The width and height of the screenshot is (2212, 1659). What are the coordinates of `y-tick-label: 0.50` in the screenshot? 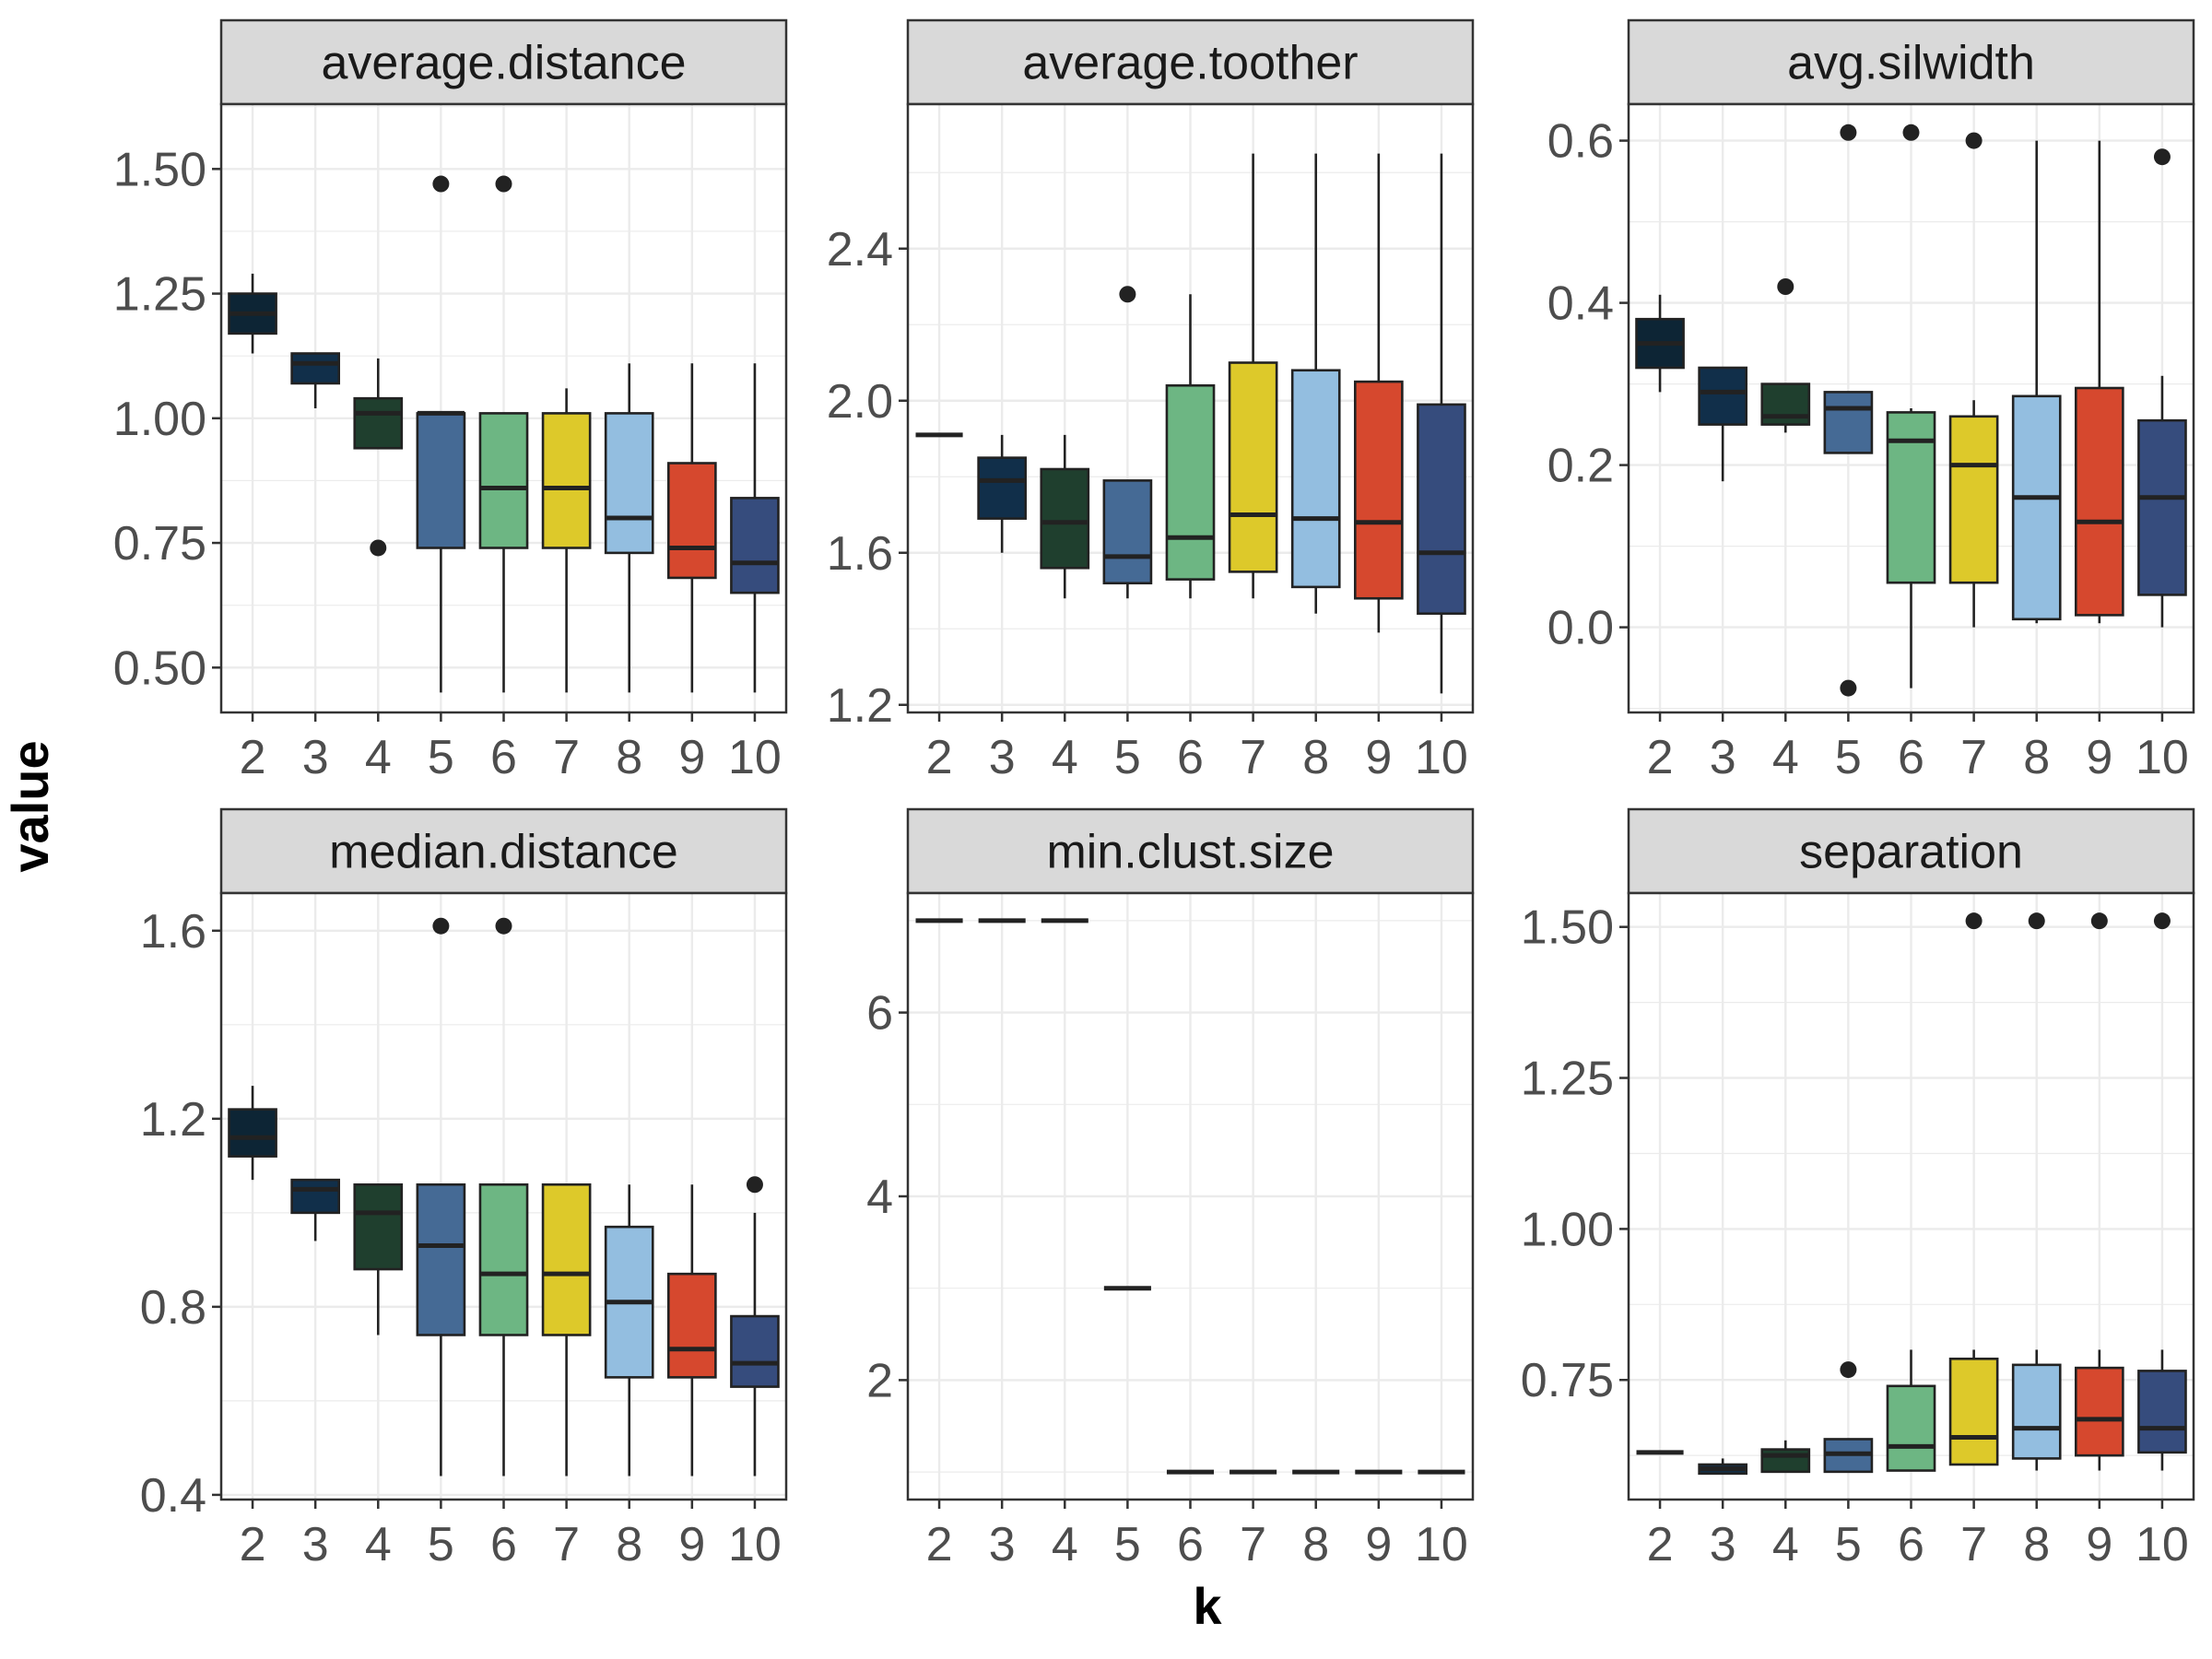 It's located at (159, 668).